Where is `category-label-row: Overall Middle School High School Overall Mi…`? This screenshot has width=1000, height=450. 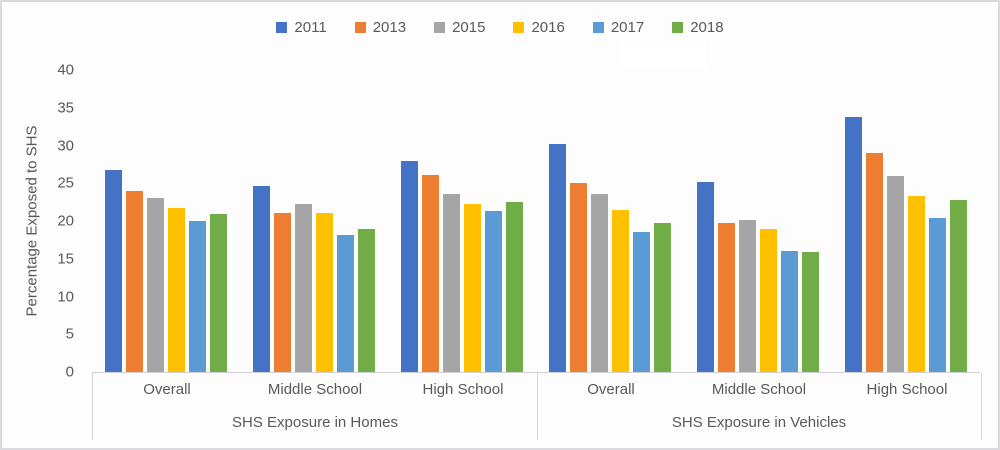
category-label-row: Overall Middle School High School Overall Mi… is located at coordinates (537, 389).